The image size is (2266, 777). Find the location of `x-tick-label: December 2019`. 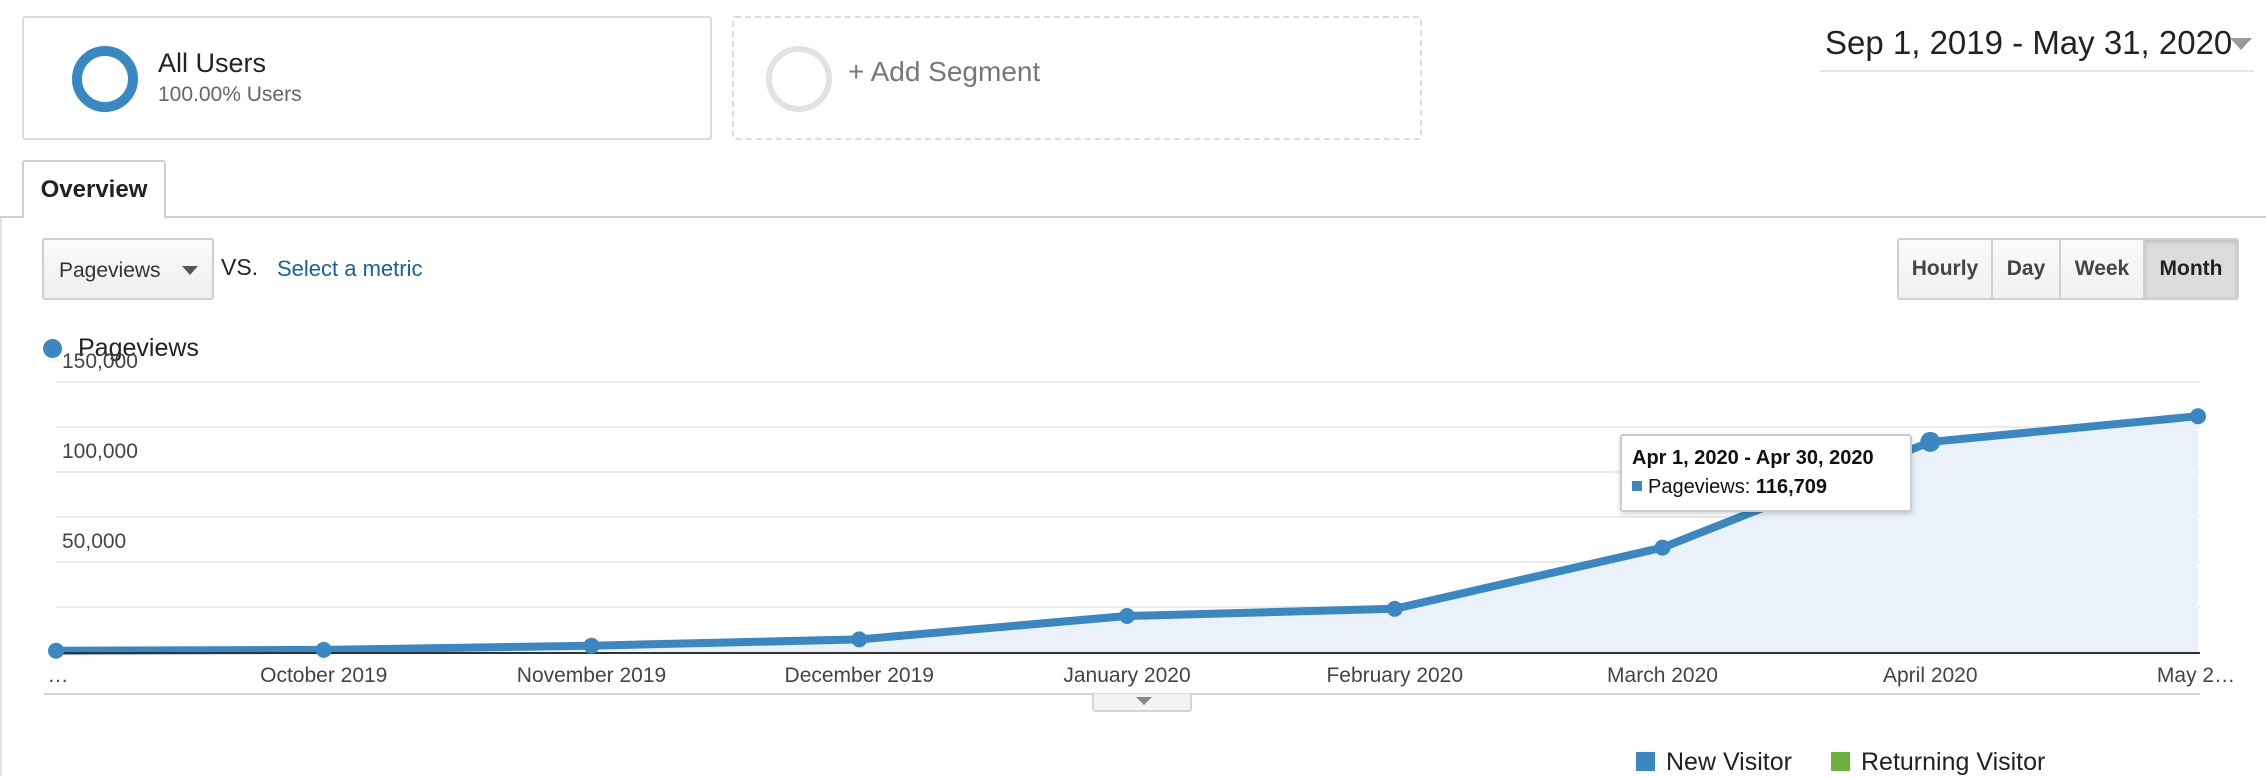

x-tick-label: December 2019 is located at coordinates (859, 675).